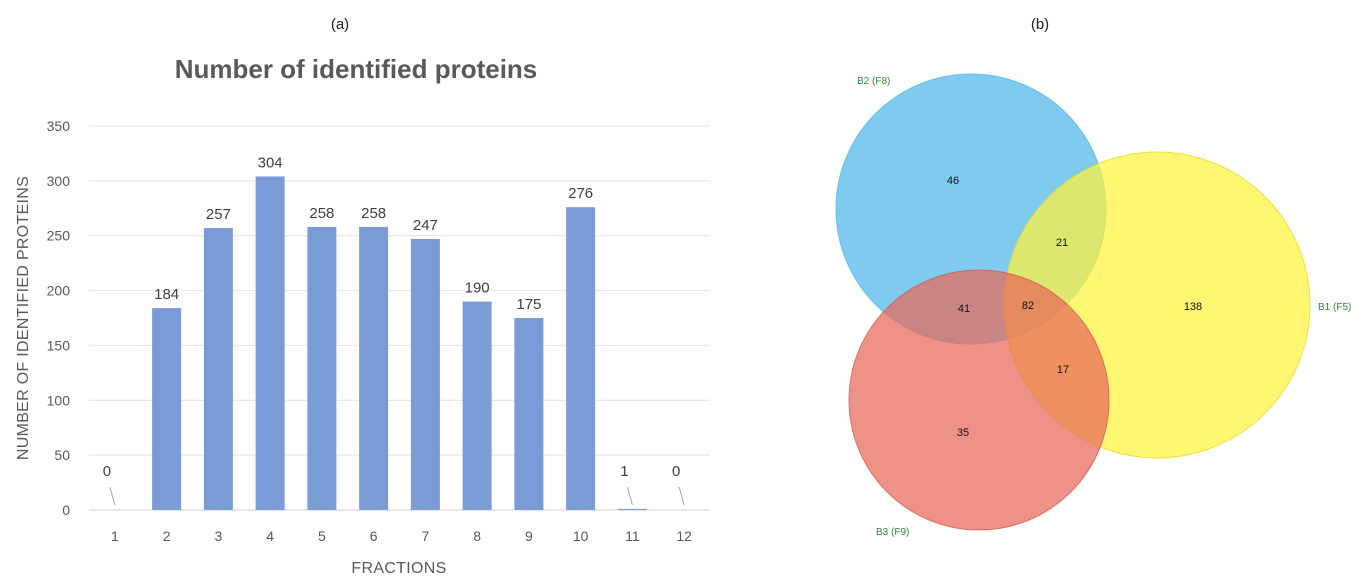  Describe the element at coordinates (59, 400) in the screenshot. I see `y-tick-label: 100` at that location.